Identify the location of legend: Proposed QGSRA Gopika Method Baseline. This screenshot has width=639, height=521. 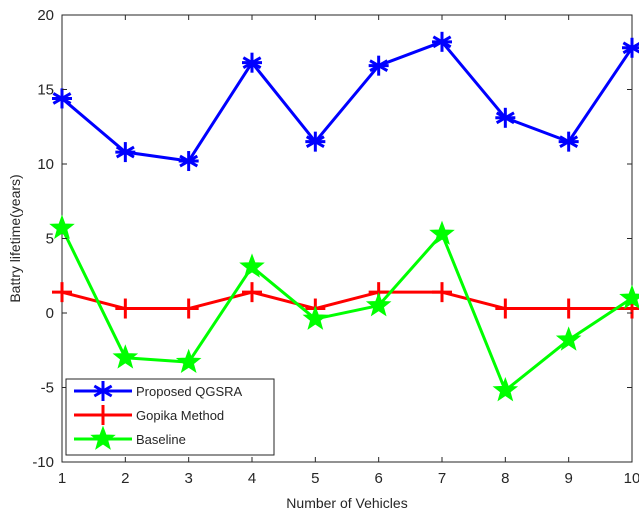
(170, 417).